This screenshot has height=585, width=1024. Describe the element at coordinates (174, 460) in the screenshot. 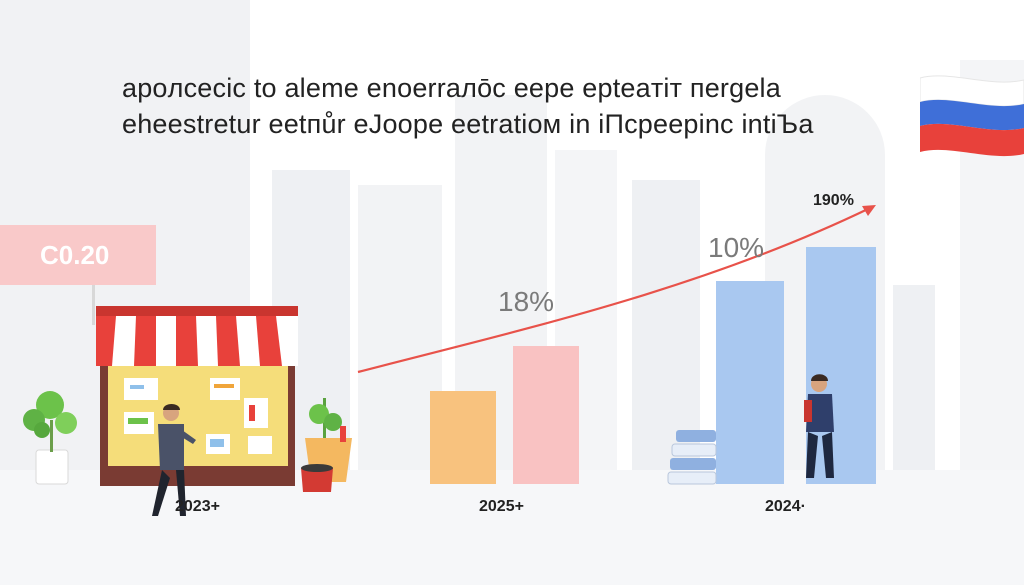

I see `shopper-figure` at that location.